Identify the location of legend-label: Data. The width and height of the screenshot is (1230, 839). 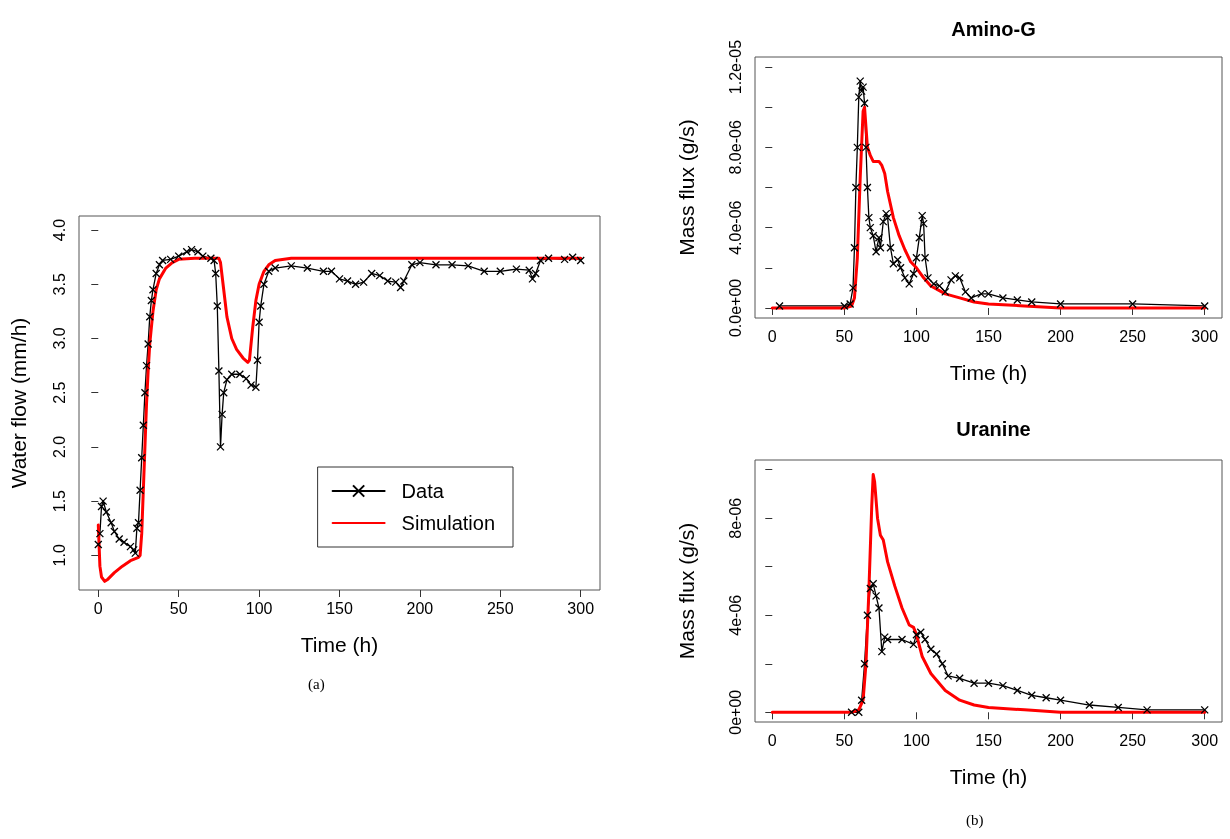
(423, 491).